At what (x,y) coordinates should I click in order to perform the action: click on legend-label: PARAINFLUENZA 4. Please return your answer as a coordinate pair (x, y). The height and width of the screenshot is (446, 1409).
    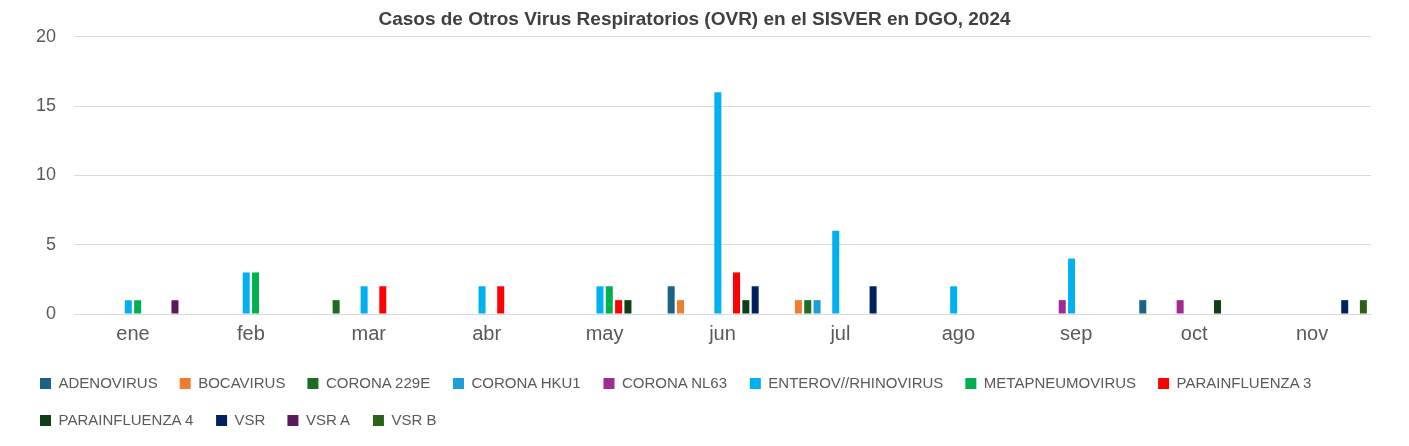
    Looking at the image, I should click on (126, 419).